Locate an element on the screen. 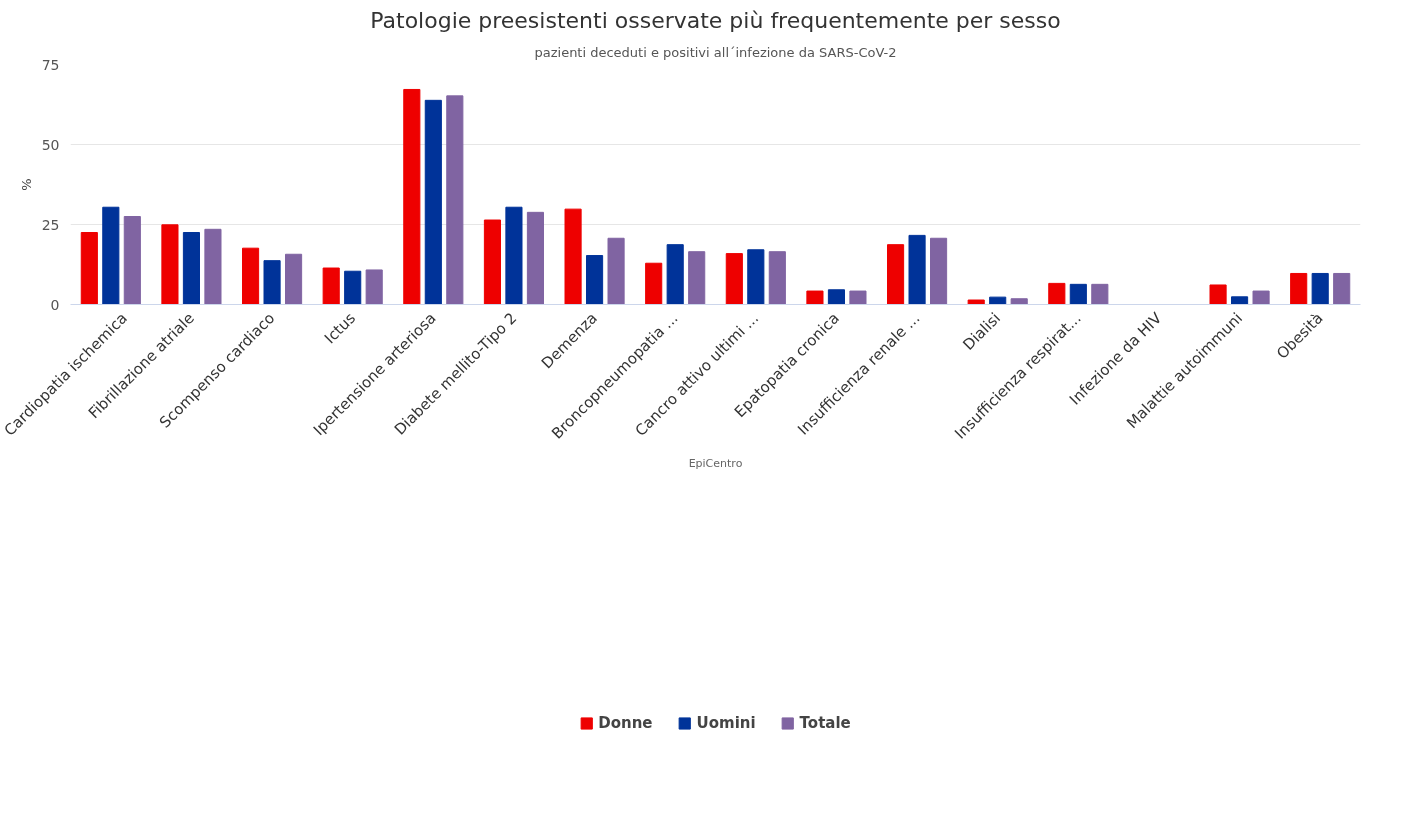 Image resolution: width=1418 pixels, height=832 pixels. y-tick-label: 0 is located at coordinates (55, 304).